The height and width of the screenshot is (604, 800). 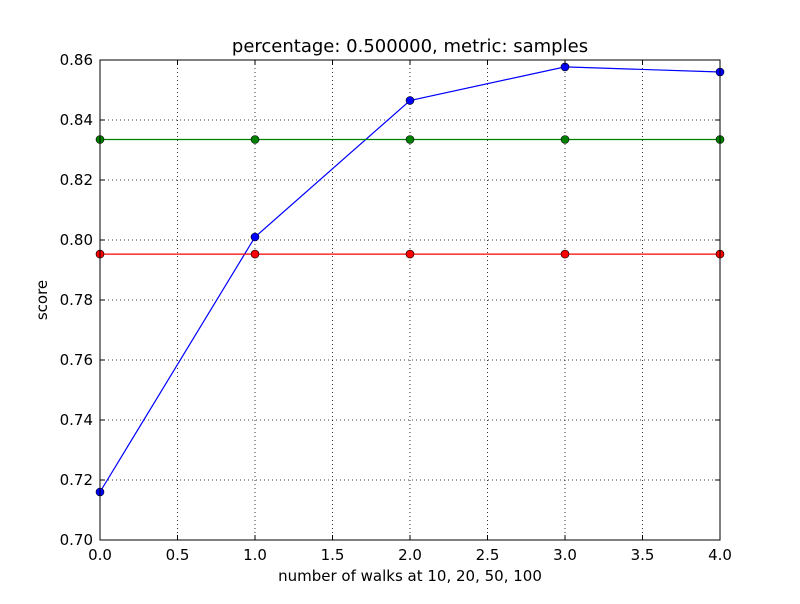 What do you see at coordinates (76, 480) in the screenshot?
I see `y-tick-label: 0.72` at bounding box center [76, 480].